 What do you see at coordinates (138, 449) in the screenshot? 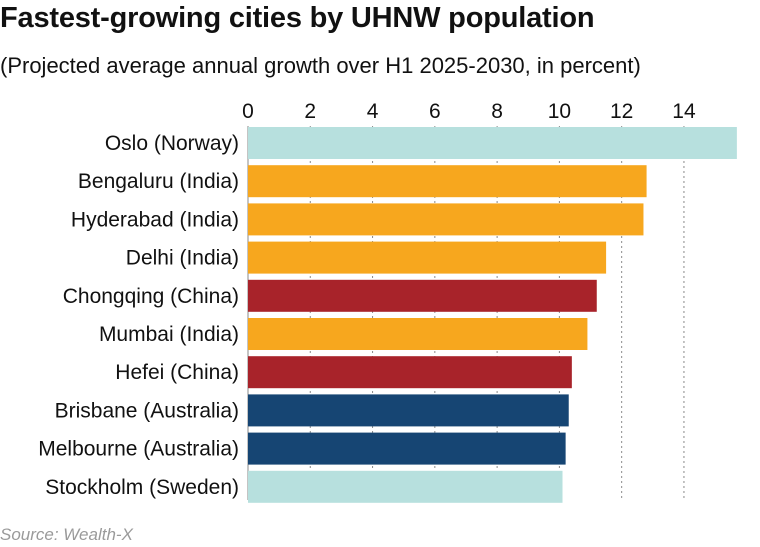
I see `category-label: Melbourne (Australia)` at bounding box center [138, 449].